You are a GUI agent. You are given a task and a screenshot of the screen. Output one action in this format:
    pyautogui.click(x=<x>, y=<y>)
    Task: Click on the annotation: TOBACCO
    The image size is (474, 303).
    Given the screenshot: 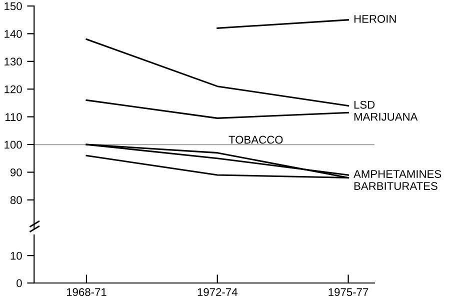 What is the action you would take?
    pyautogui.click(x=255, y=140)
    